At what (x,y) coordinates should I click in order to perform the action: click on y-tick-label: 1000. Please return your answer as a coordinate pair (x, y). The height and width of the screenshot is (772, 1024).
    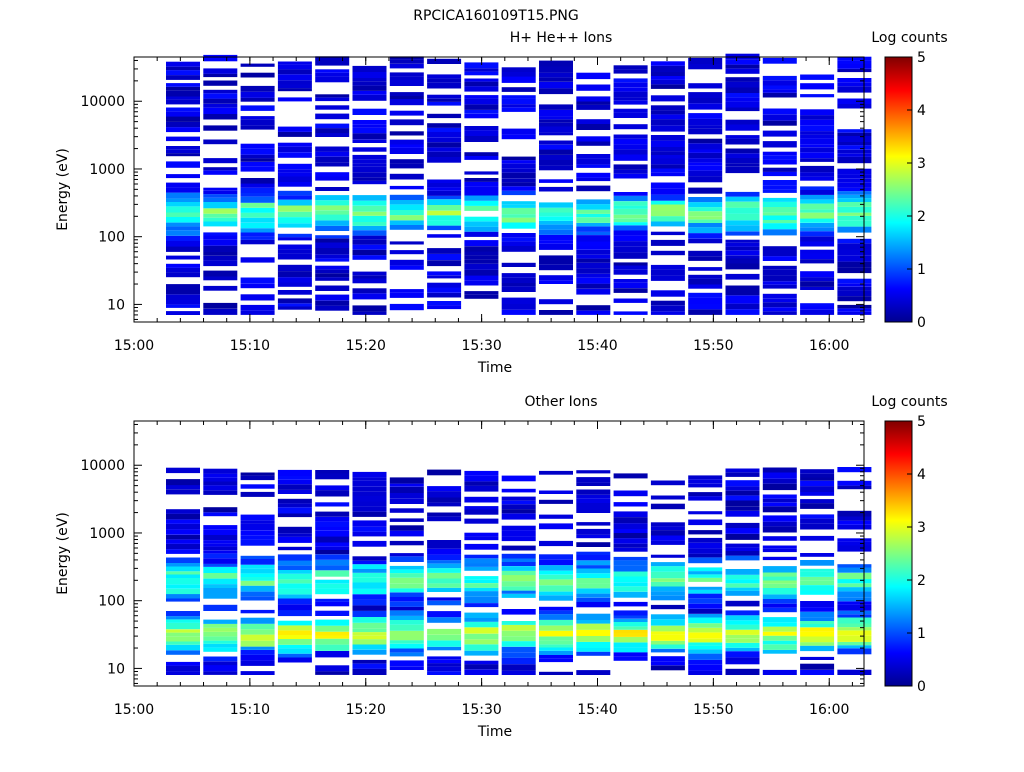
    Looking at the image, I should click on (107, 170).